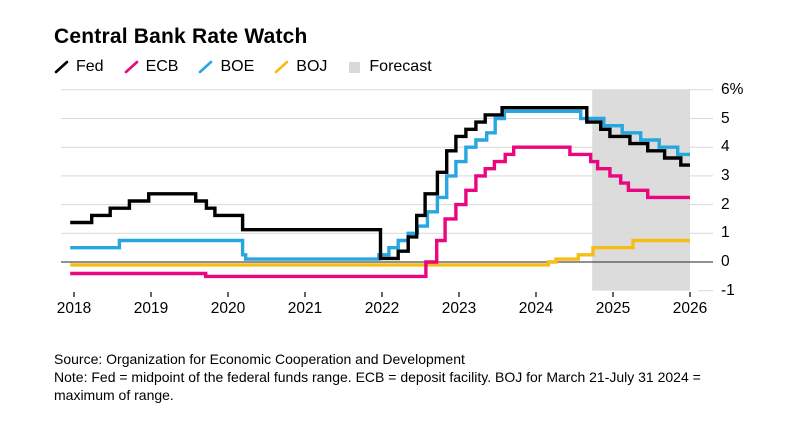 Image resolution: width=795 pixels, height=423 pixels. I want to click on x-axis-label: 2019, so click(151, 308).